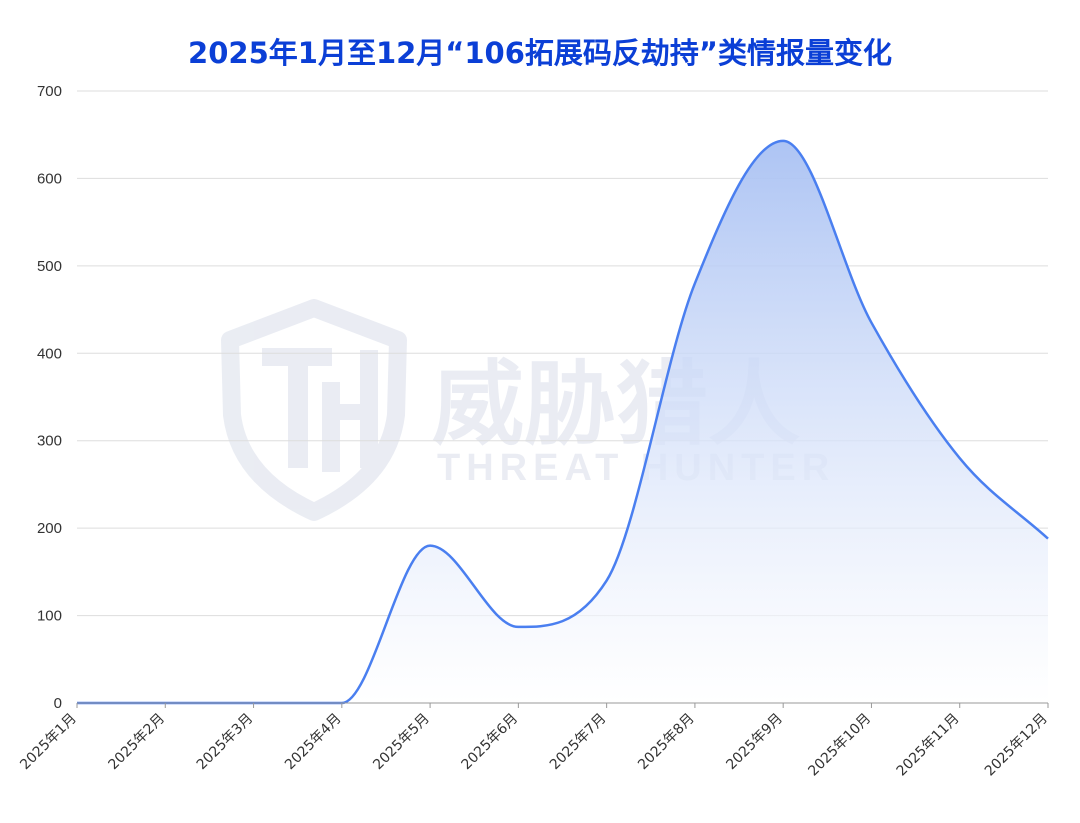 The image size is (1080, 823). I want to click on x-tick-label: 2025年7月, so click(578, 742).